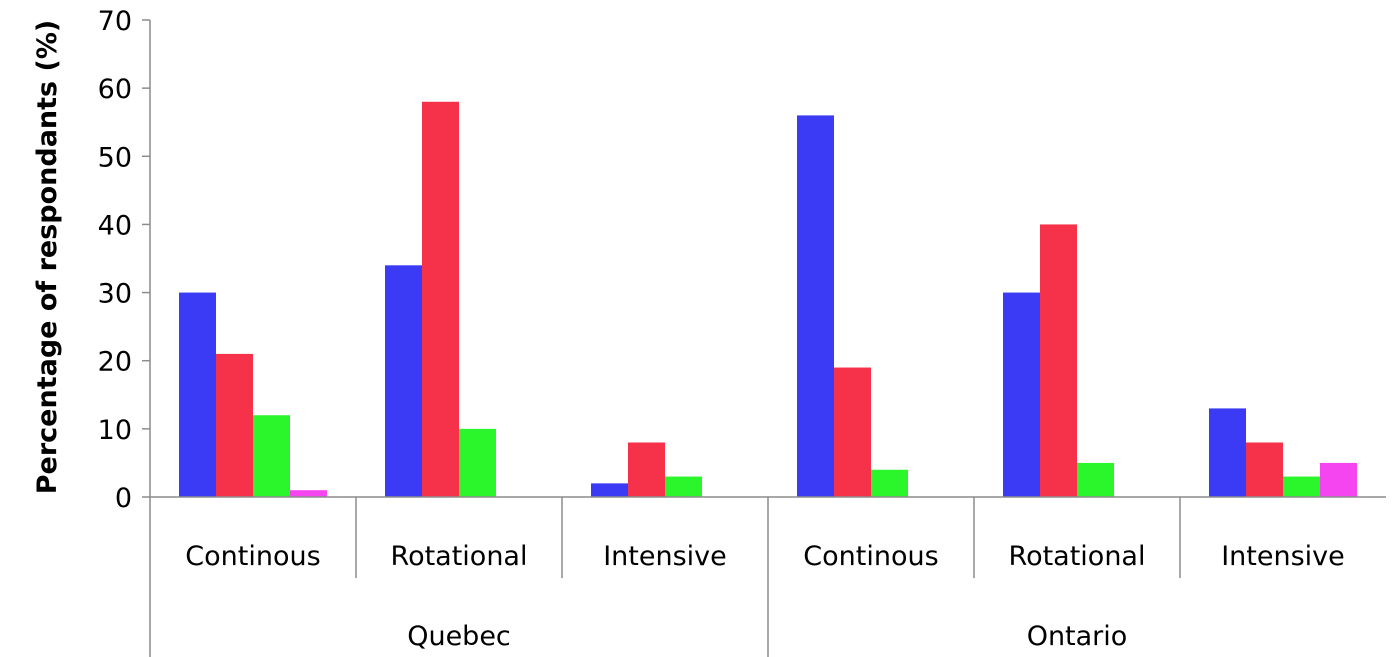  I want to click on y-tick-label: 10, so click(115, 430).